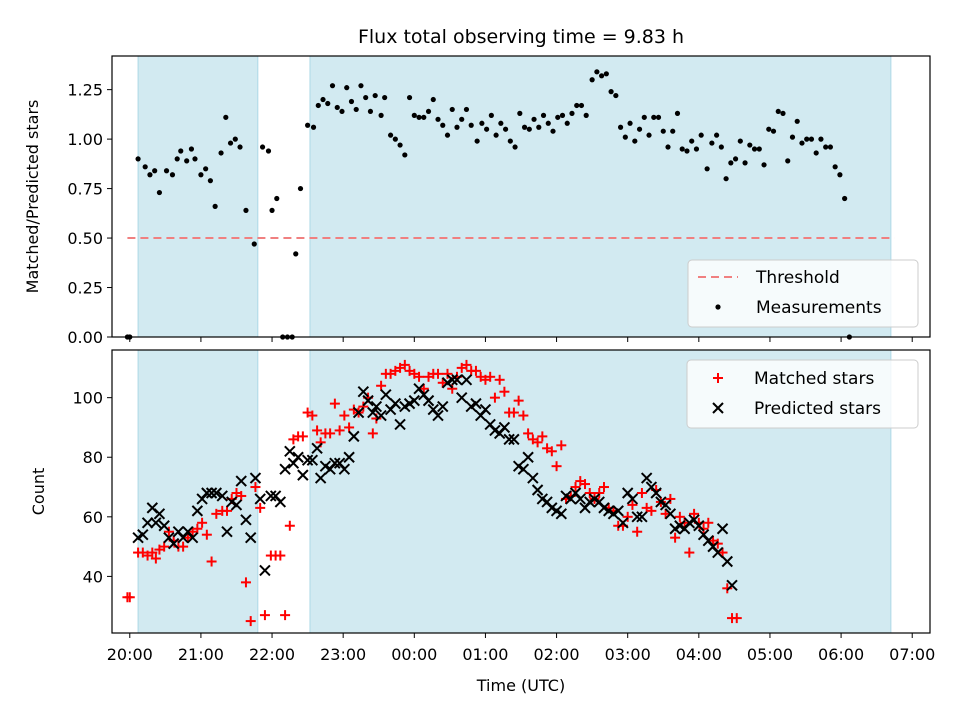 This screenshot has width=960, height=720. What do you see at coordinates (414, 654) in the screenshot?
I see `x-tick-label: 00:00` at bounding box center [414, 654].